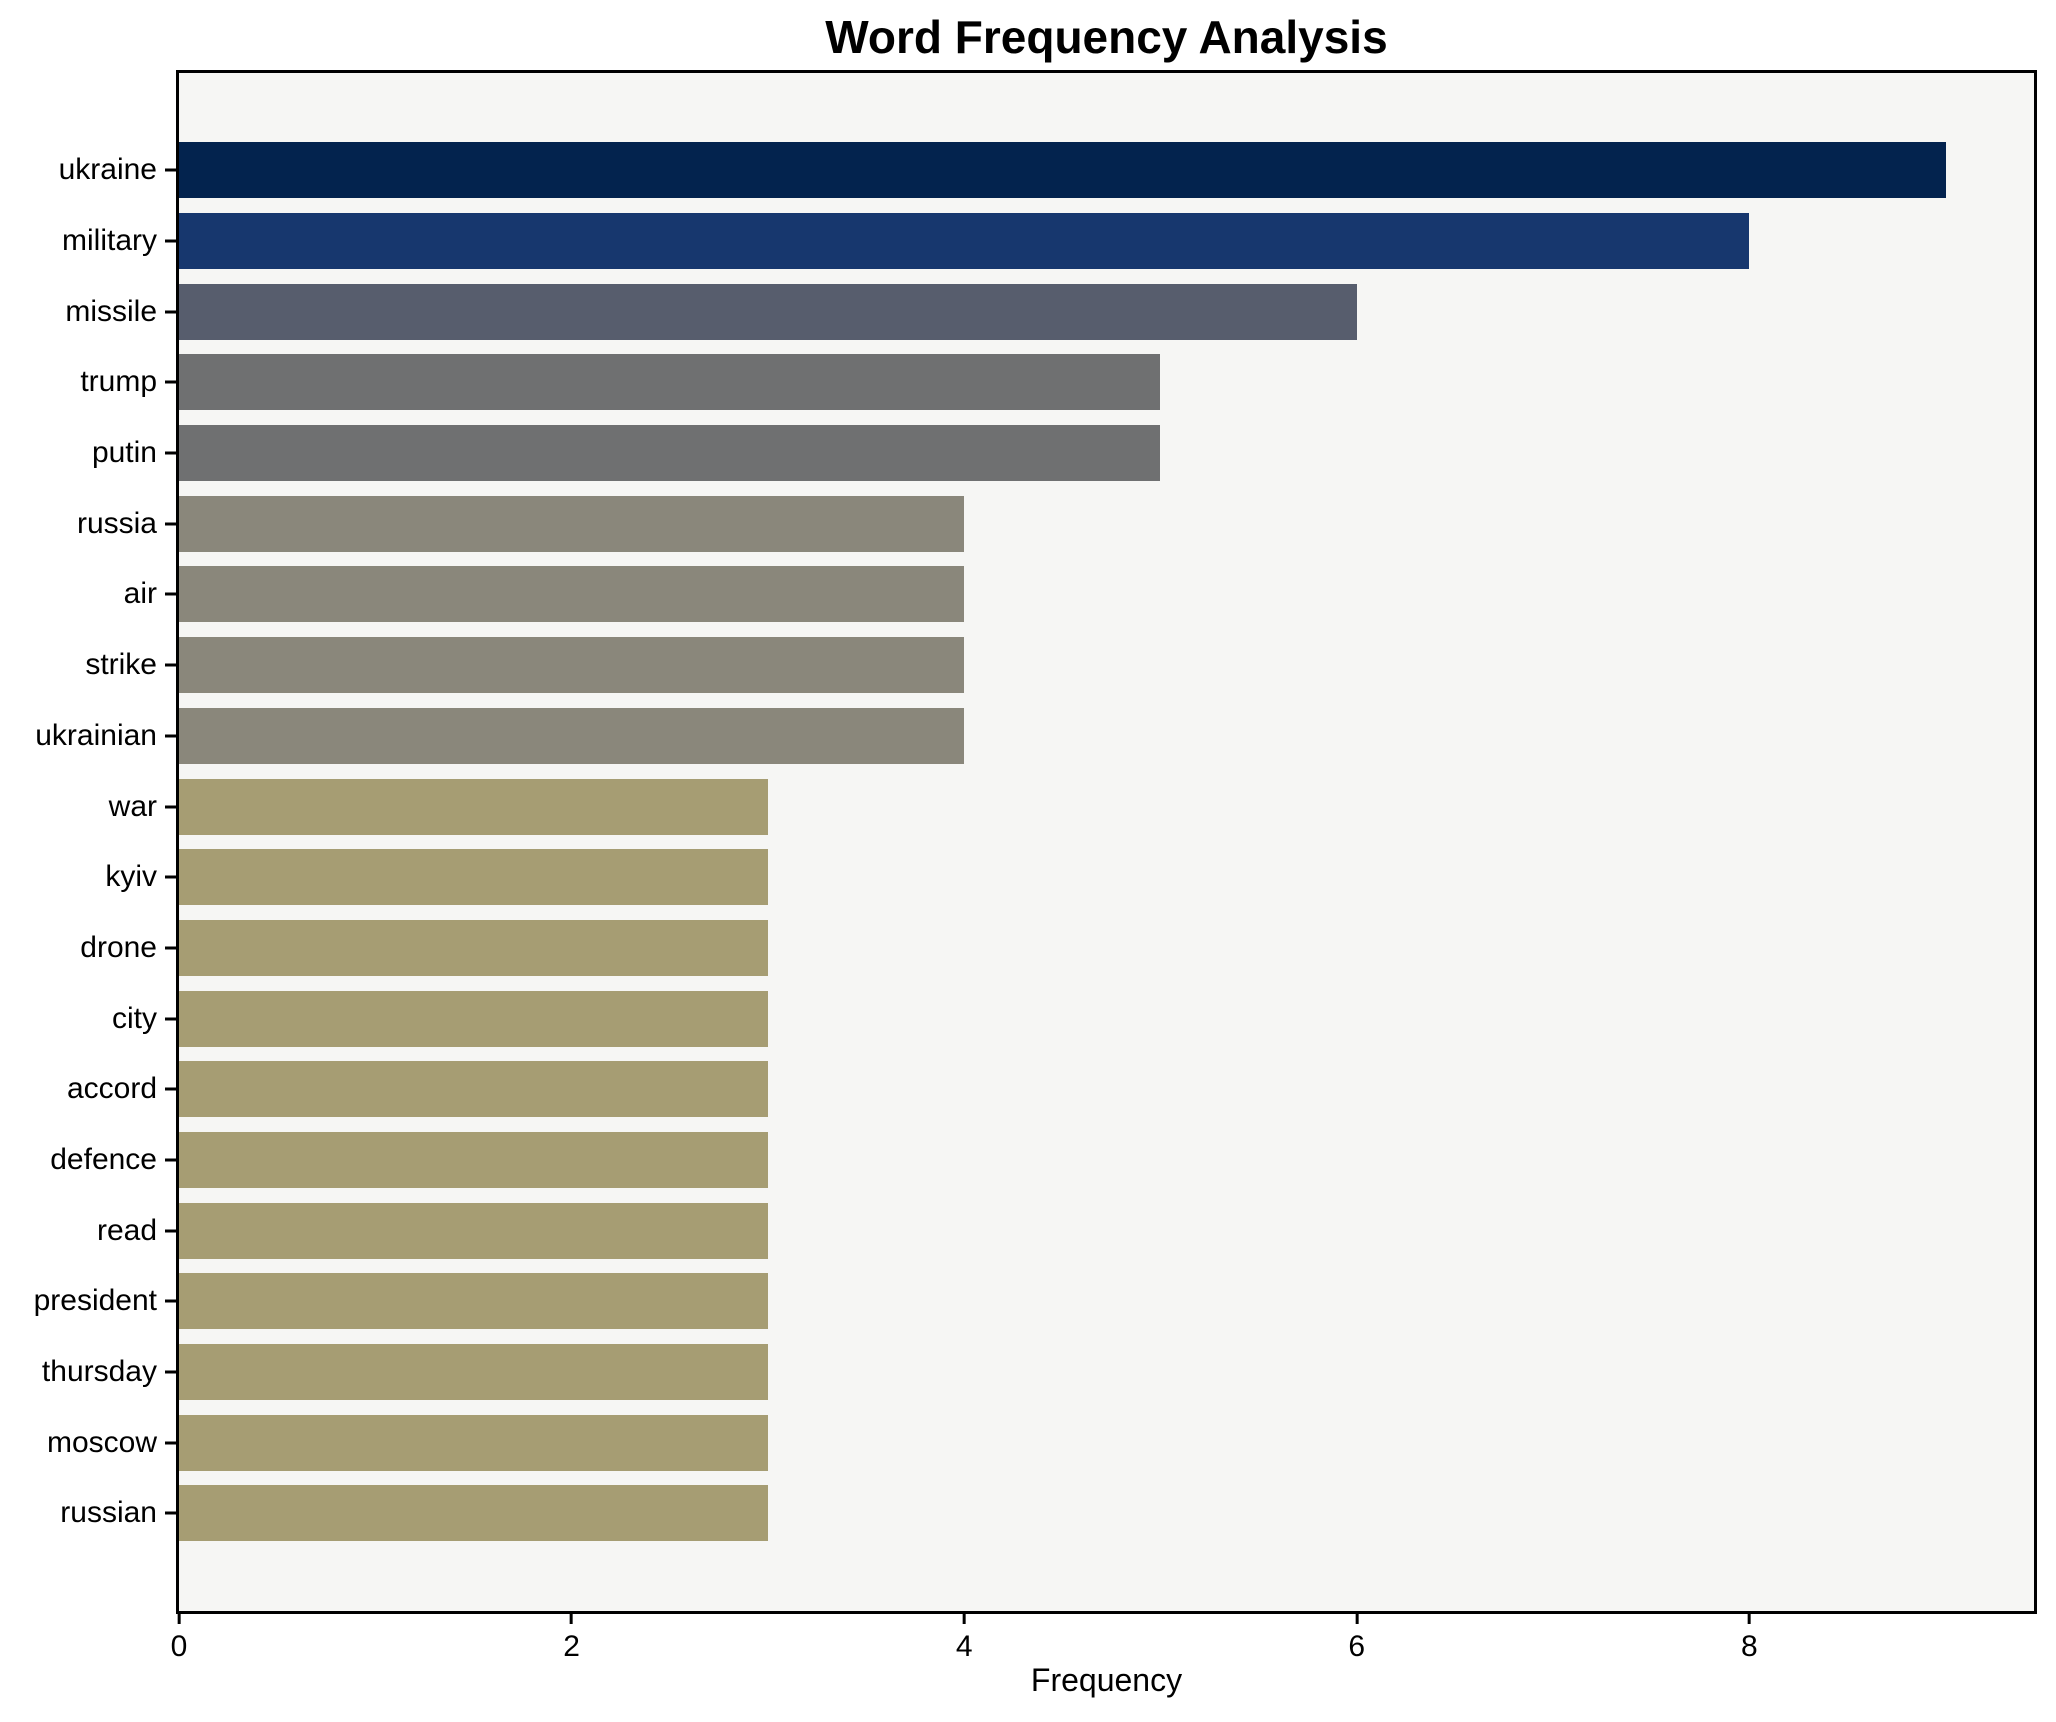  What do you see at coordinates (116, 523) in the screenshot?
I see `y-tick-label-russia: russia` at bounding box center [116, 523].